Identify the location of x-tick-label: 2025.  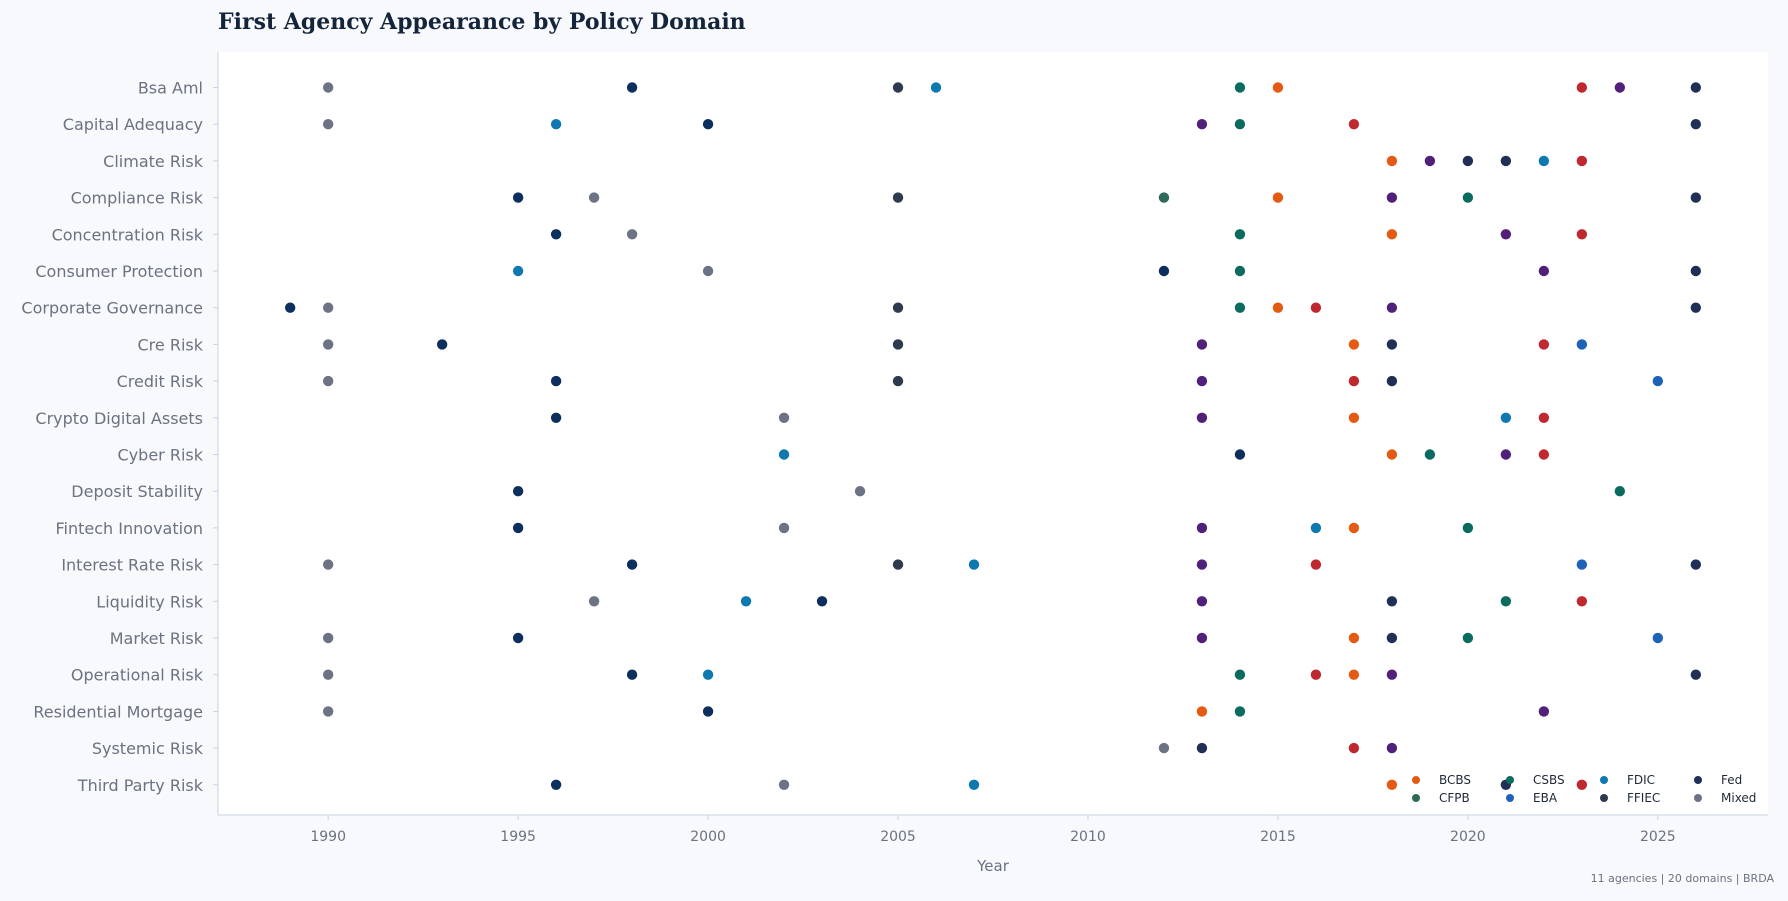
(1658, 837).